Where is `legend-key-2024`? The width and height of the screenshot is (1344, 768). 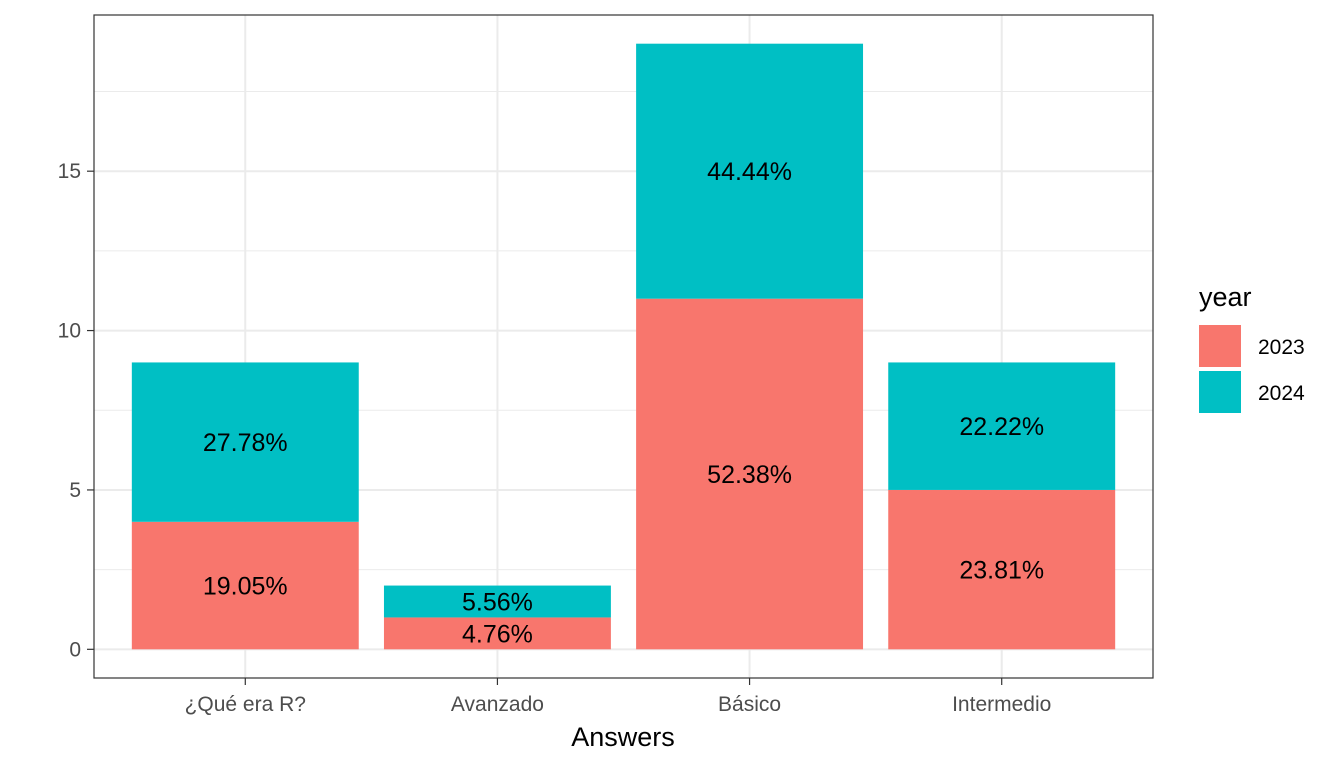 legend-key-2024 is located at coordinates (1220, 392).